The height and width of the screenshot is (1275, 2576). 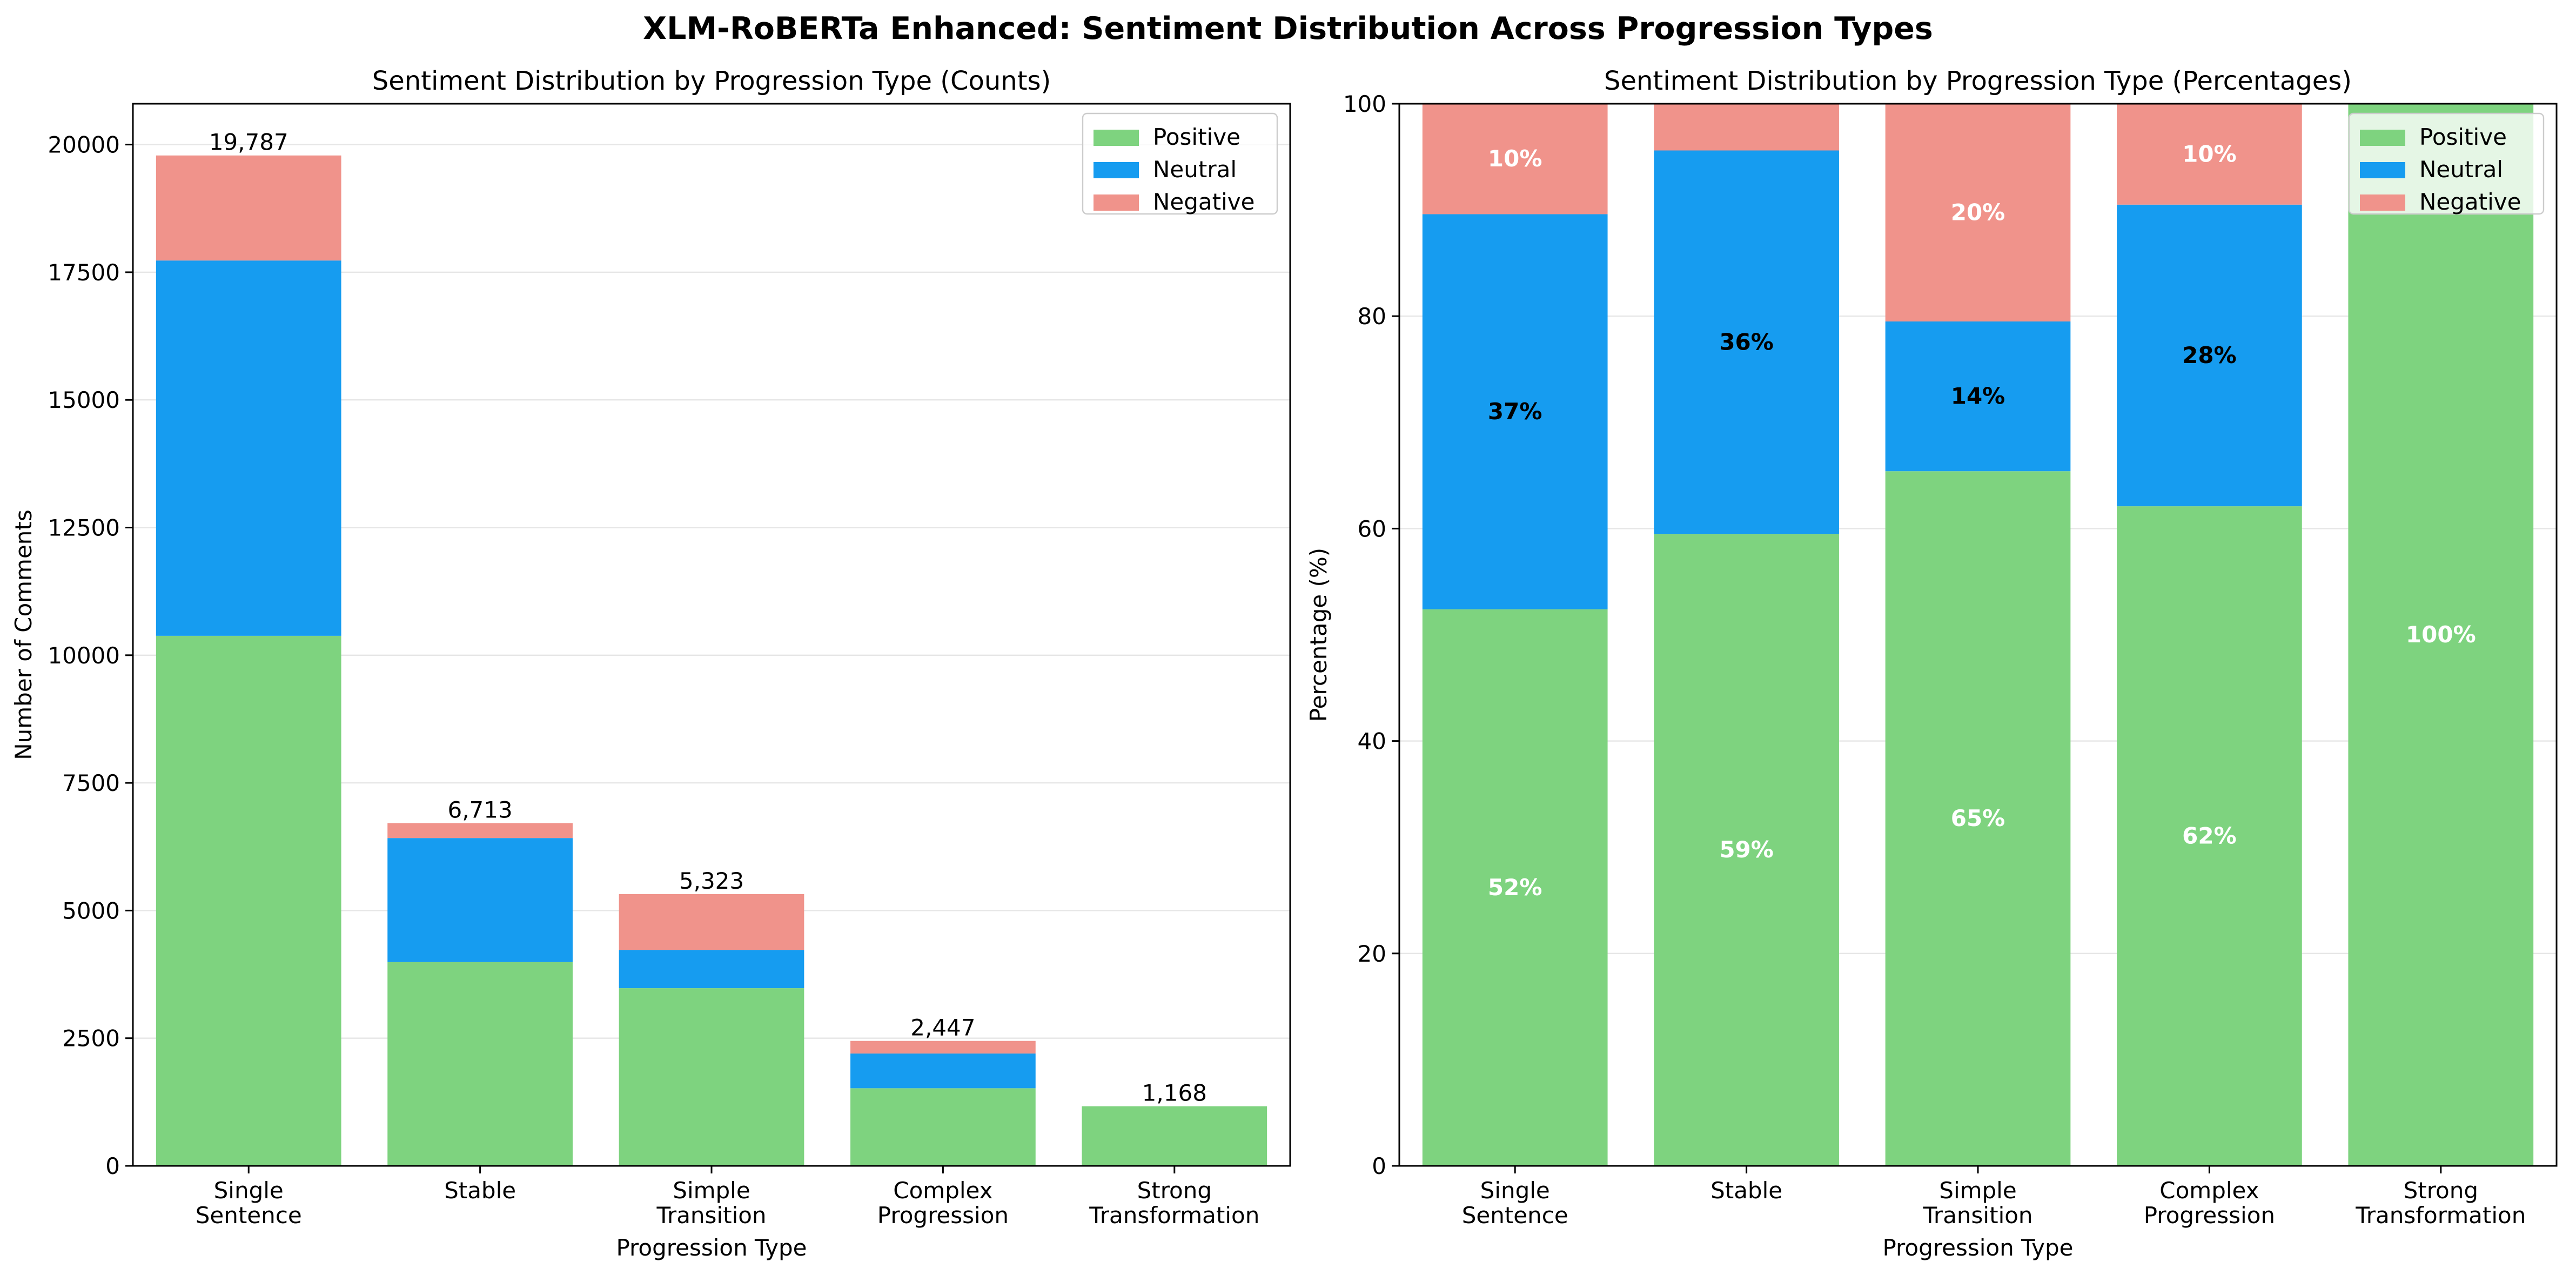 What do you see at coordinates (1372, 316) in the screenshot?
I see `y-tick-label: 80` at bounding box center [1372, 316].